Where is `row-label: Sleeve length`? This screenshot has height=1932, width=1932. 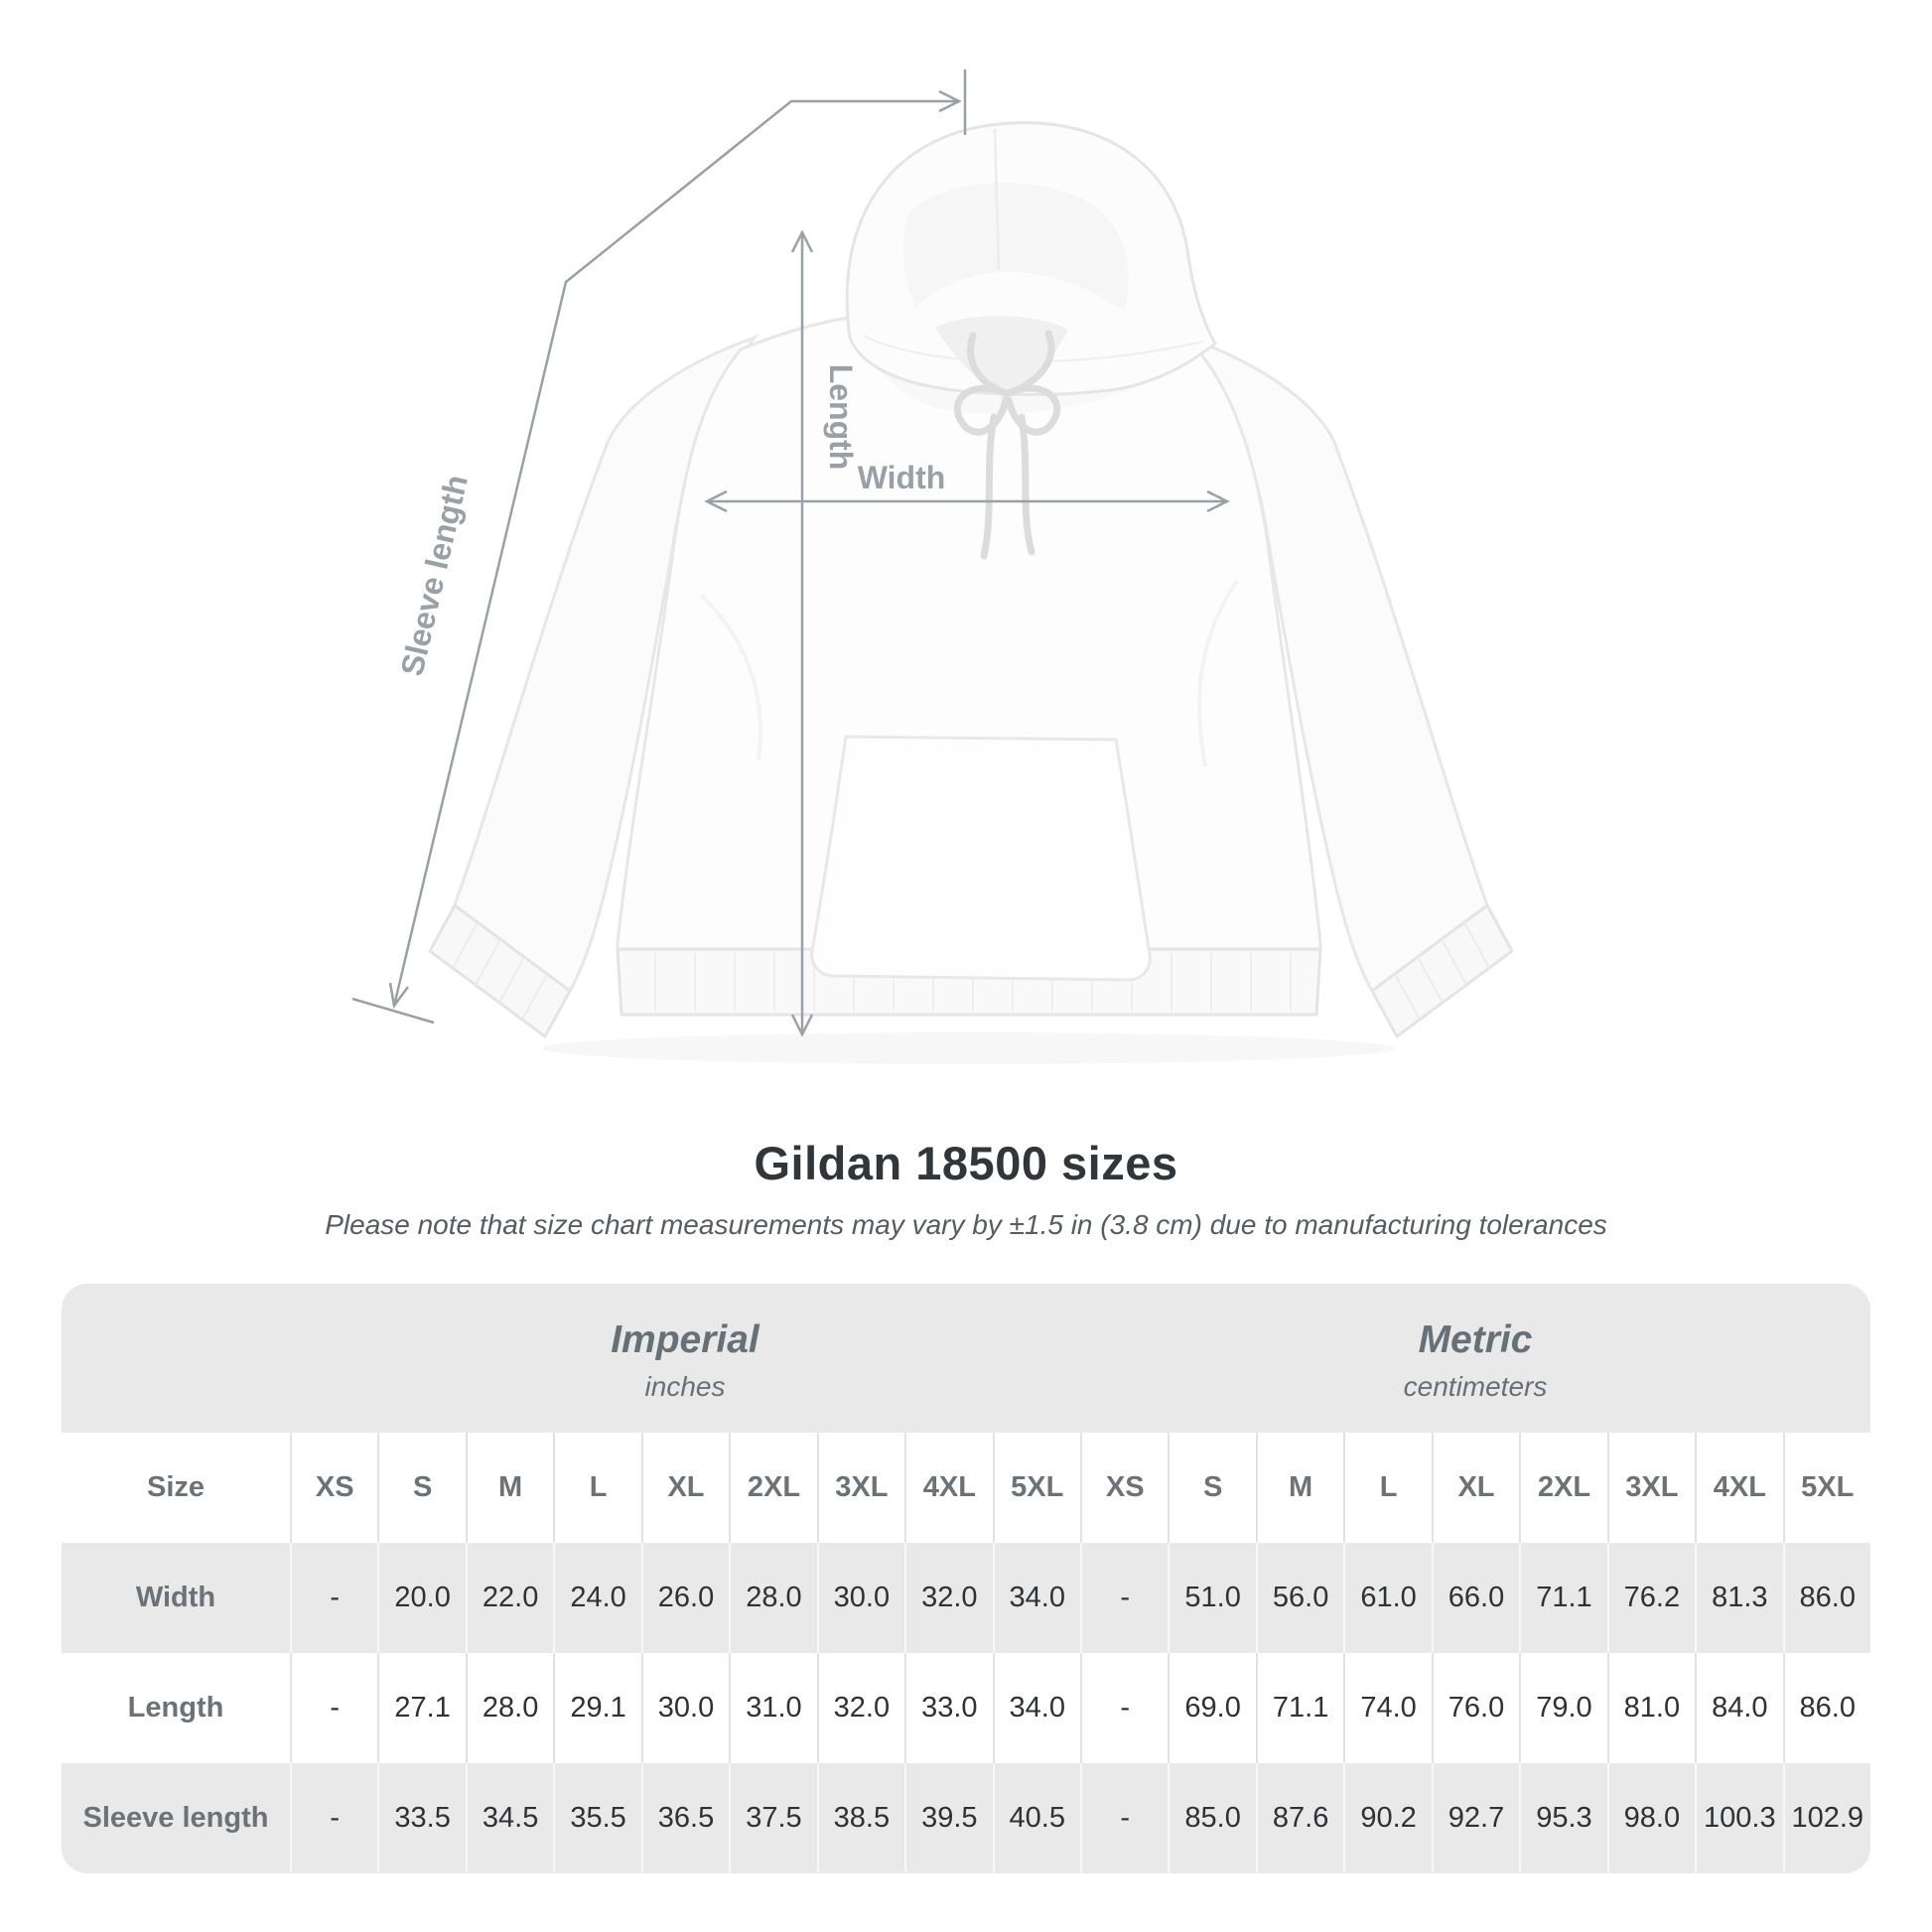
row-label: Sleeve length is located at coordinates (175, 1818).